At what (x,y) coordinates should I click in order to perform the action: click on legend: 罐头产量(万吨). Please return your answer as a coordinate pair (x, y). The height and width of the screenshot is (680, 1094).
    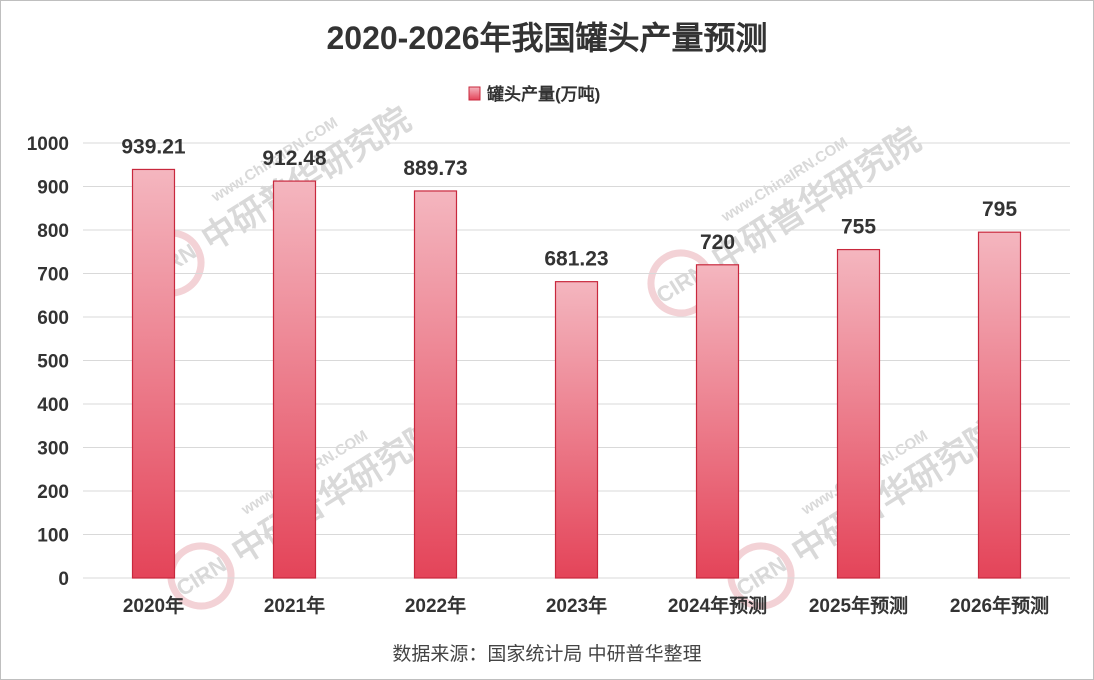
    Looking at the image, I should click on (534, 94).